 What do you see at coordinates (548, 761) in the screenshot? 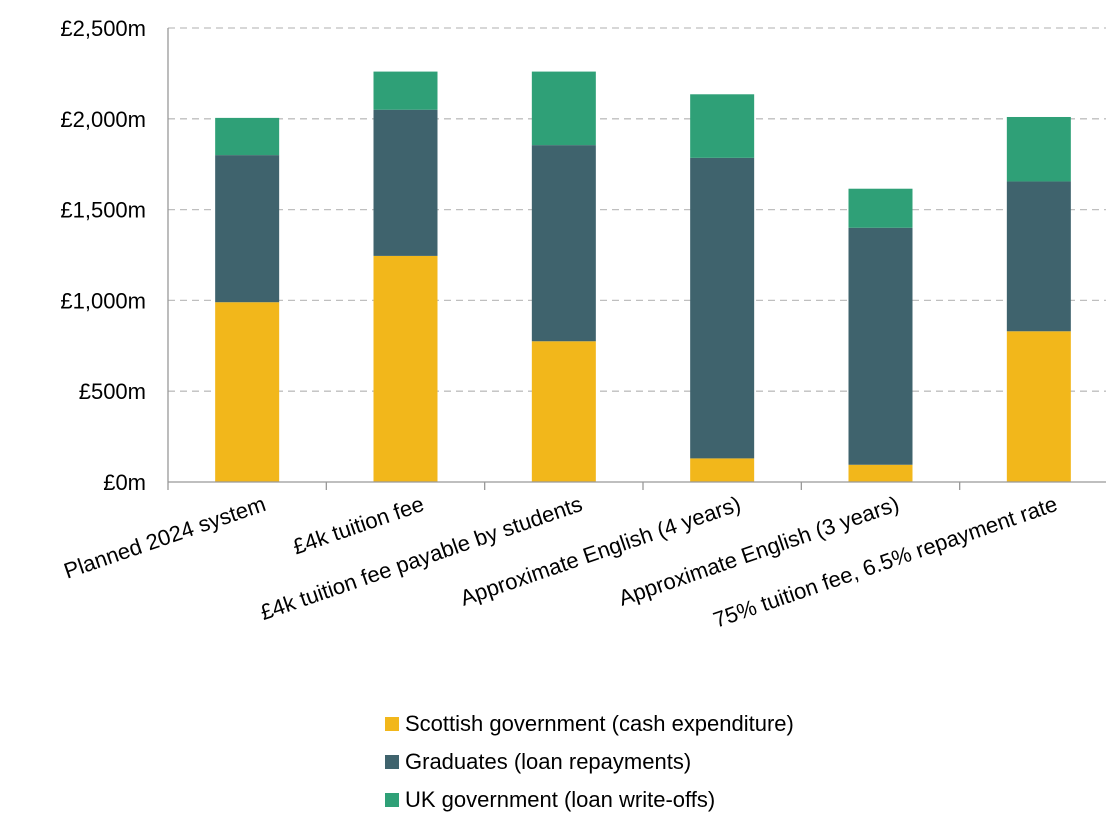
I see `legend-label: Graduates (loan repayments)` at bounding box center [548, 761].